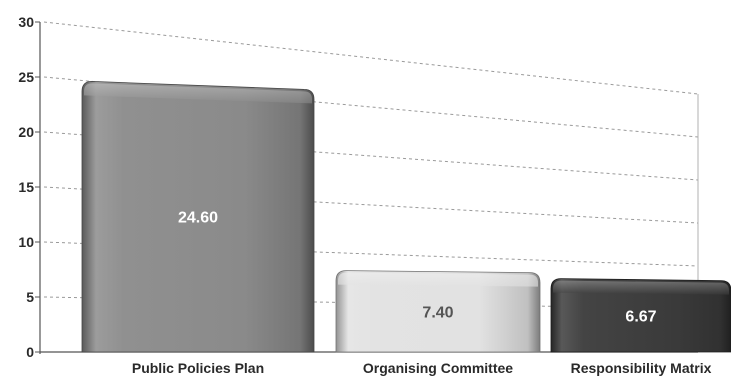 The image size is (731, 382). Describe the element at coordinates (26, 242) in the screenshot. I see `y-tick-label: 10` at that location.